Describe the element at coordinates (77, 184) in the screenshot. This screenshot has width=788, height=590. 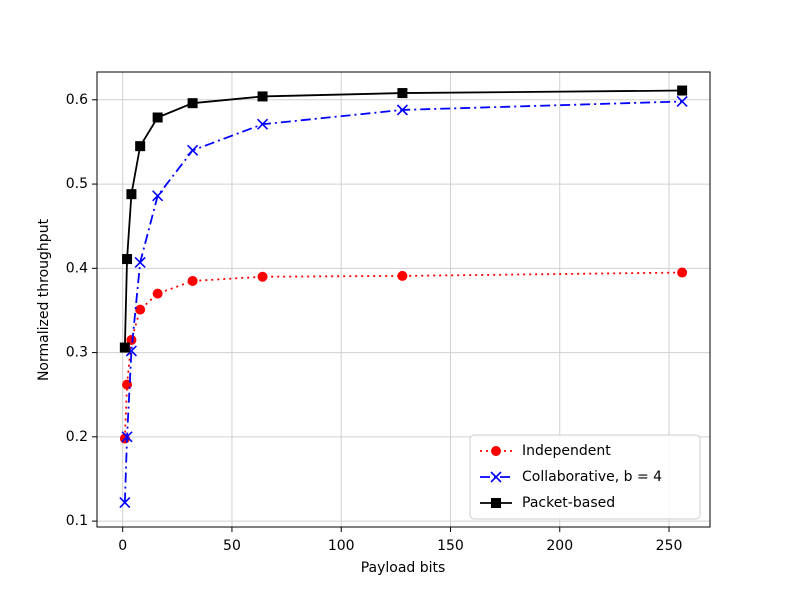
I see `y-tick-label: 0.5` at that location.